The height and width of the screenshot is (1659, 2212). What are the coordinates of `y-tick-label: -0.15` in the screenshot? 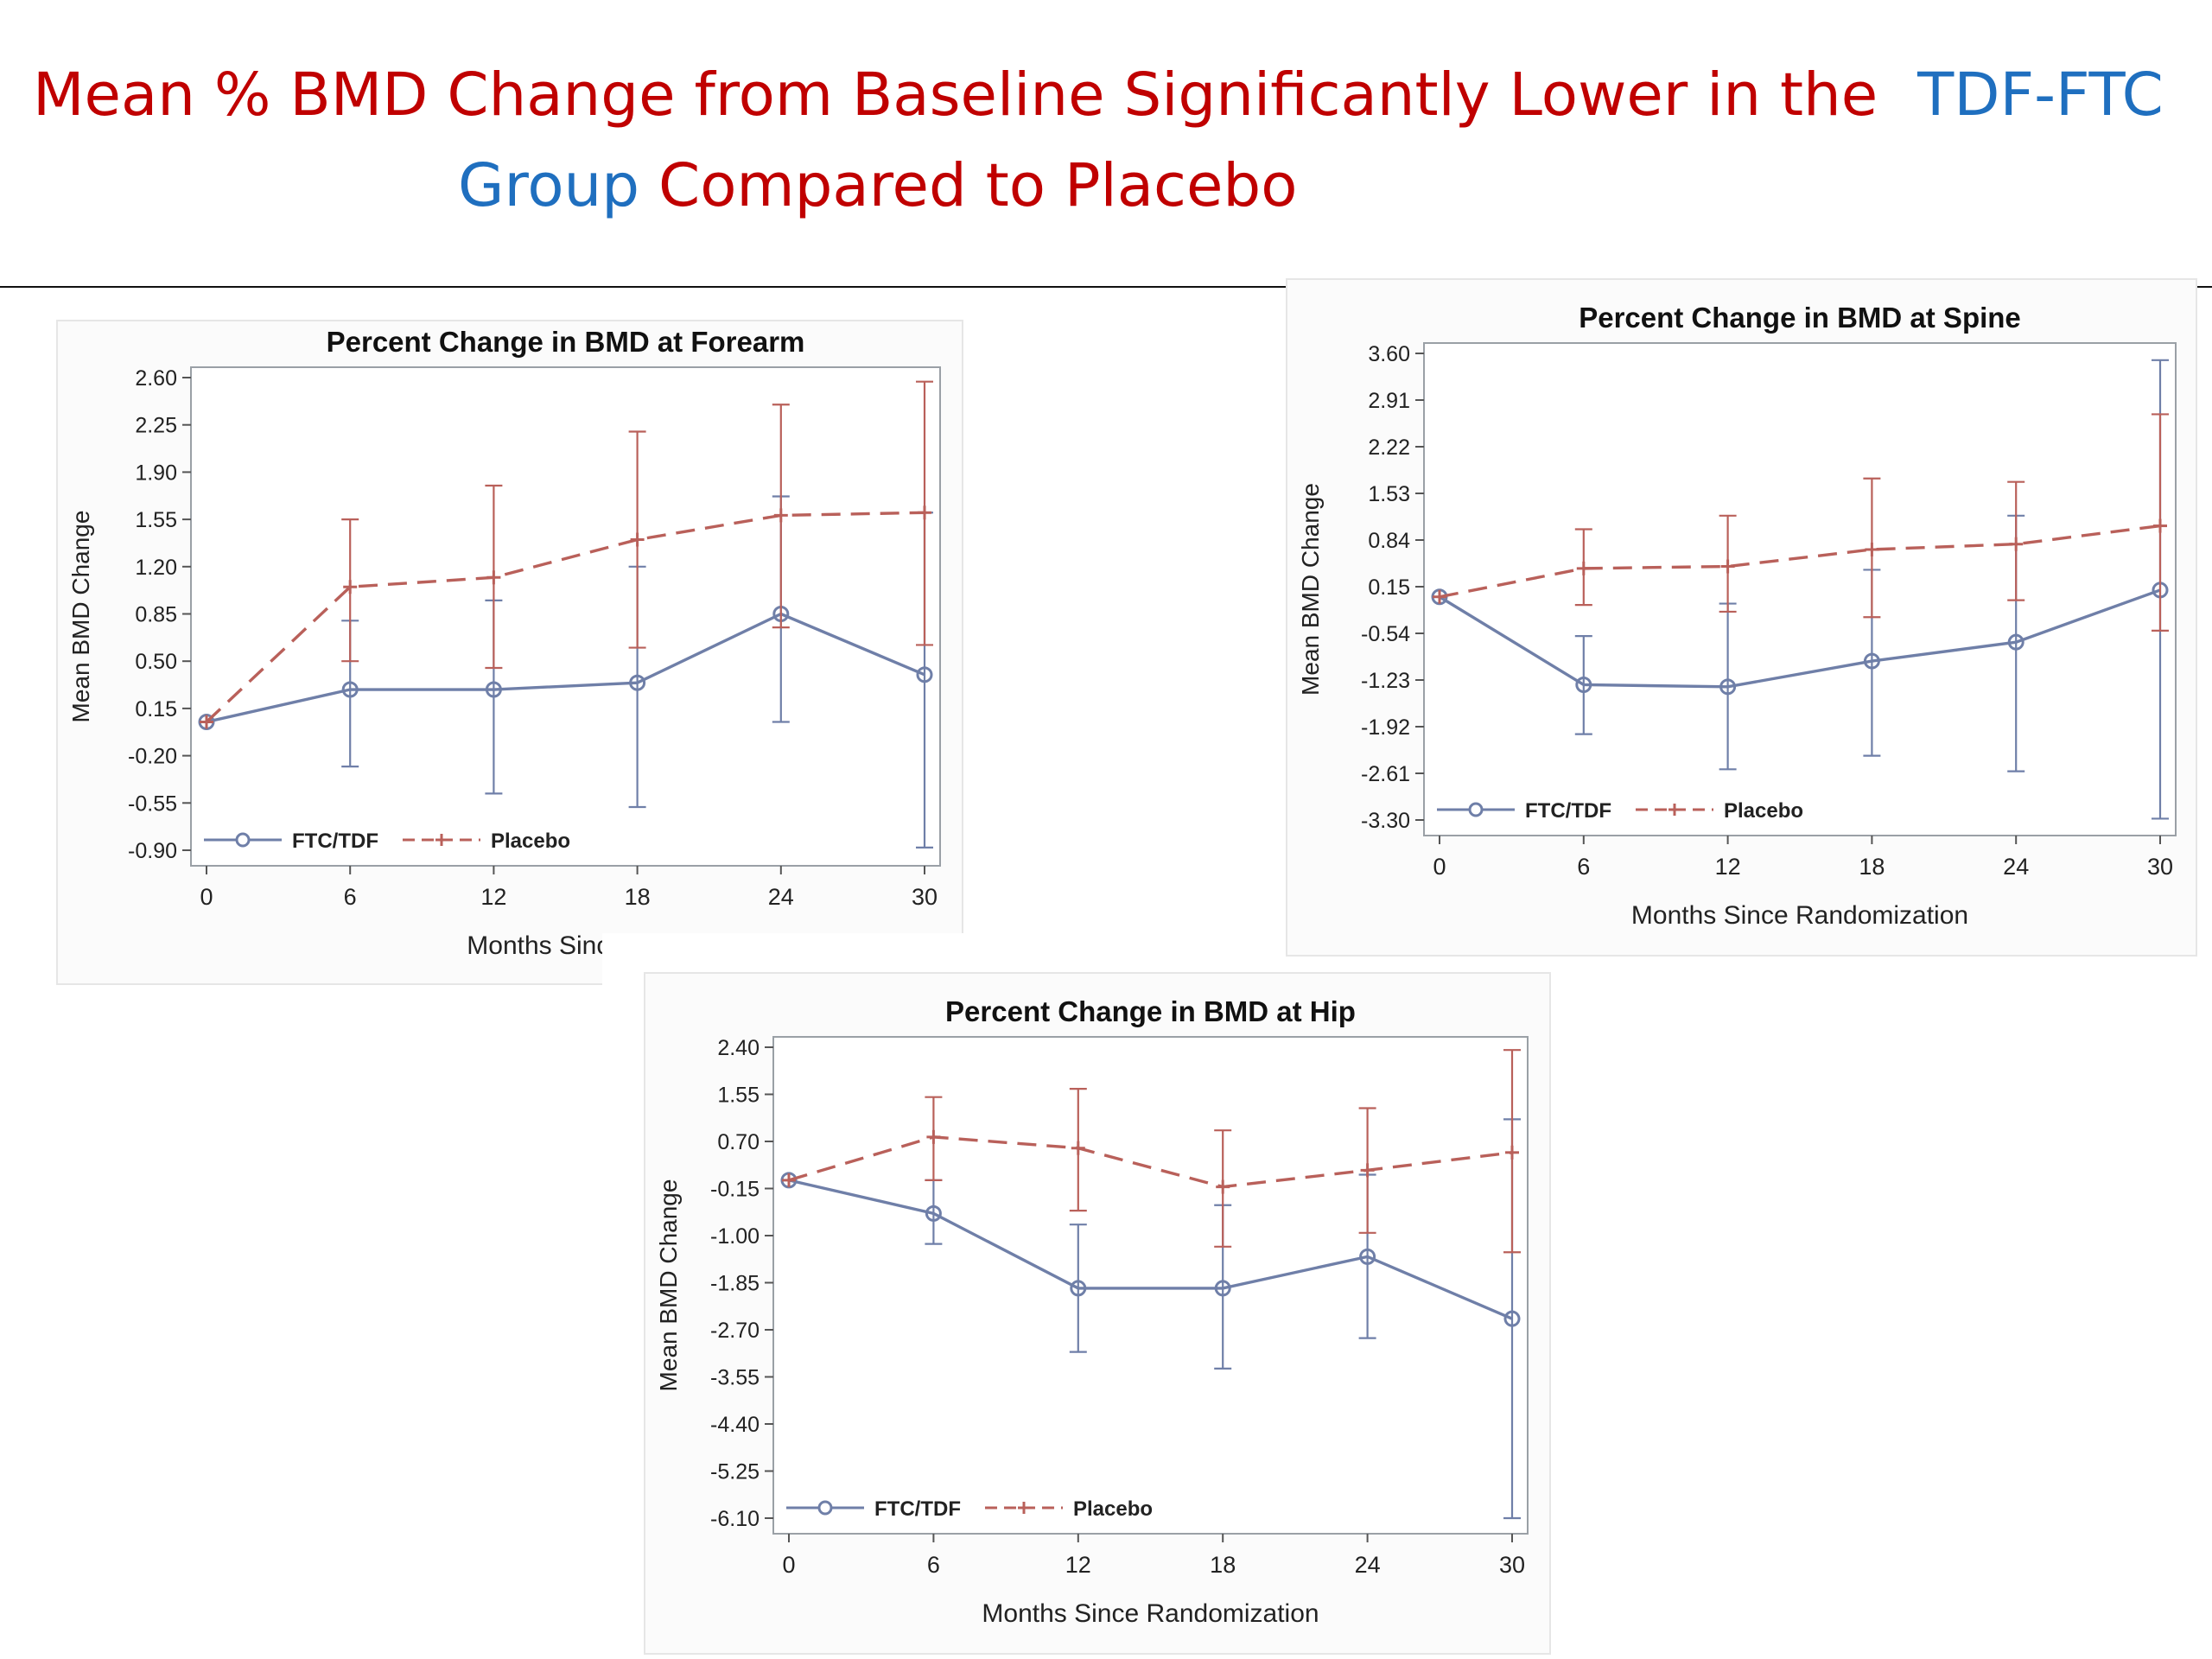 It's located at (735, 1190).